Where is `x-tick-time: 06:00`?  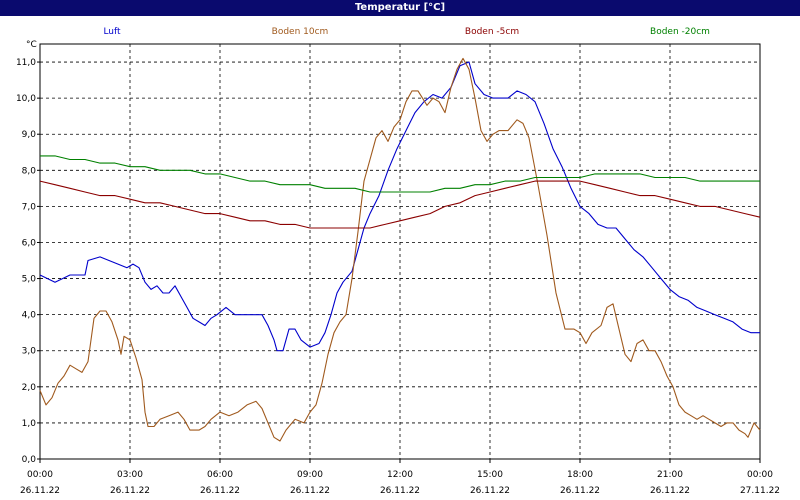
x-tick-time: 06:00 is located at coordinates (220, 475).